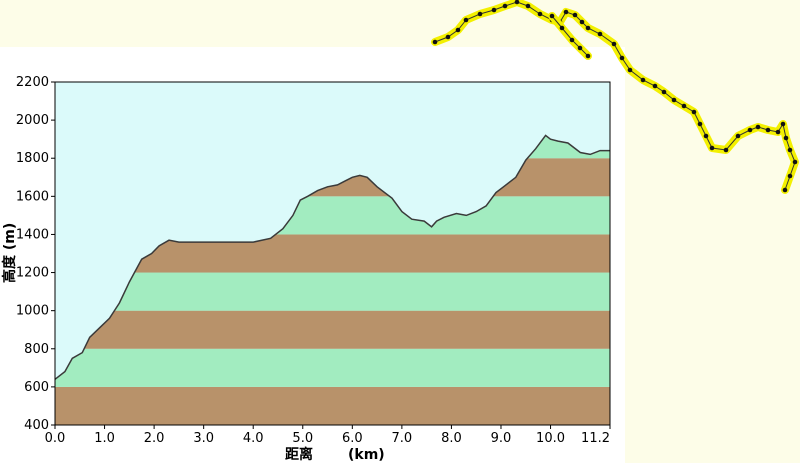 Image resolution: width=800 pixels, height=463 pixels. What do you see at coordinates (32, 311) in the screenshot?
I see `y-tick-label: 1000` at bounding box center [32, 311].